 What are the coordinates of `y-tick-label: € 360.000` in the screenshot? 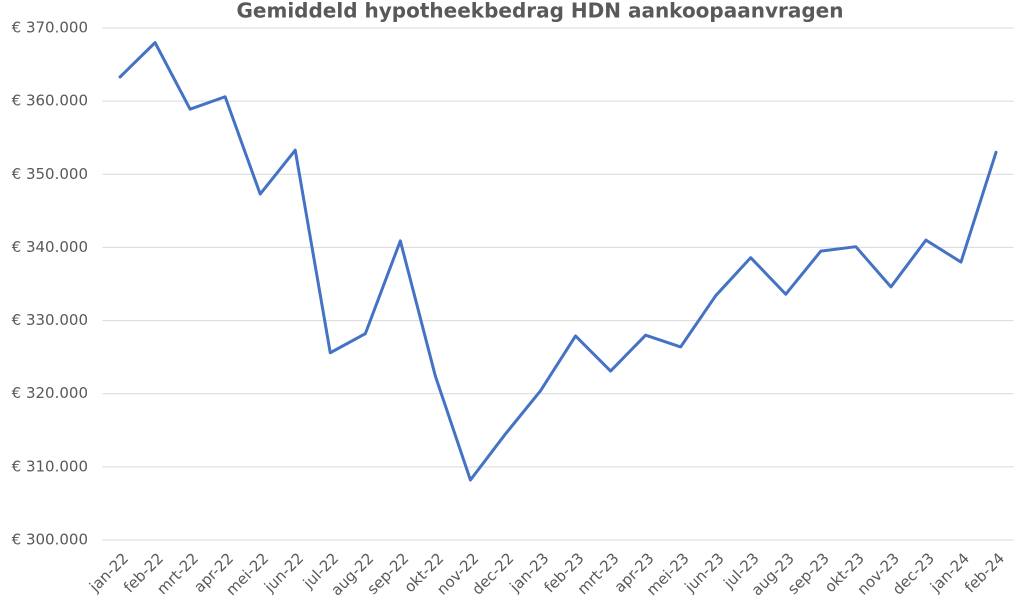 It's located at (50, 101).